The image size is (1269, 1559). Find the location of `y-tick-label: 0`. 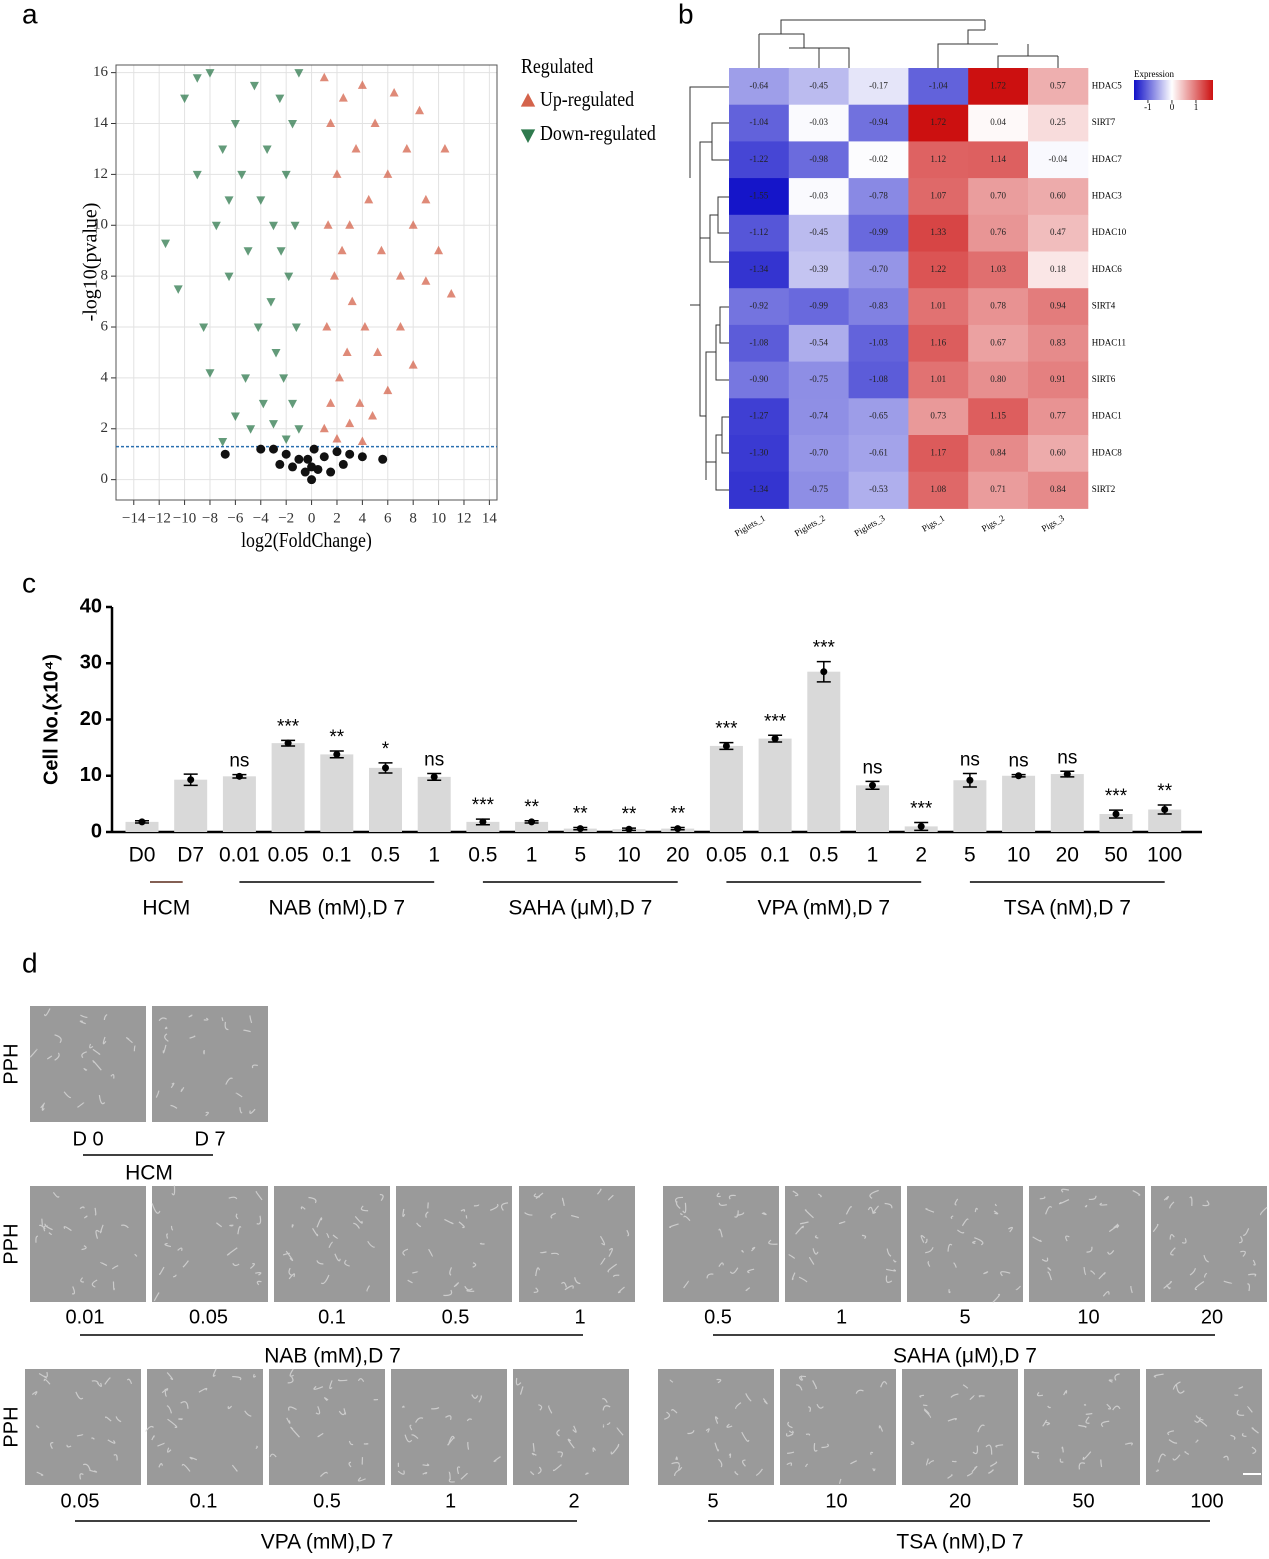

y-tick-label: 0 is located at coordinates (105, 479).